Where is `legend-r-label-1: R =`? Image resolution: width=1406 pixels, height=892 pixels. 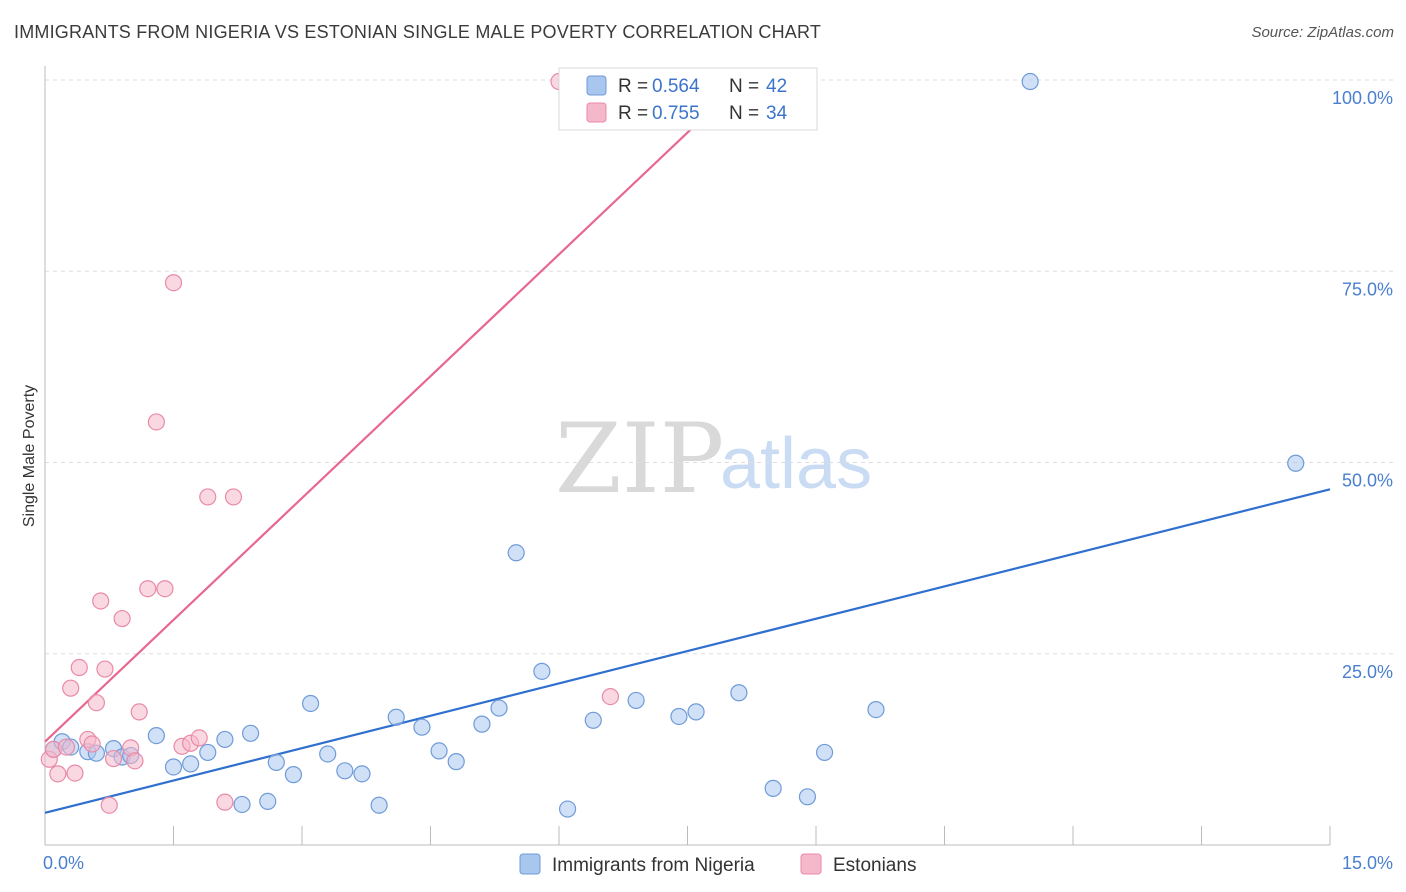 legend-r-label-1: R = is located at coordinates (633, 86).